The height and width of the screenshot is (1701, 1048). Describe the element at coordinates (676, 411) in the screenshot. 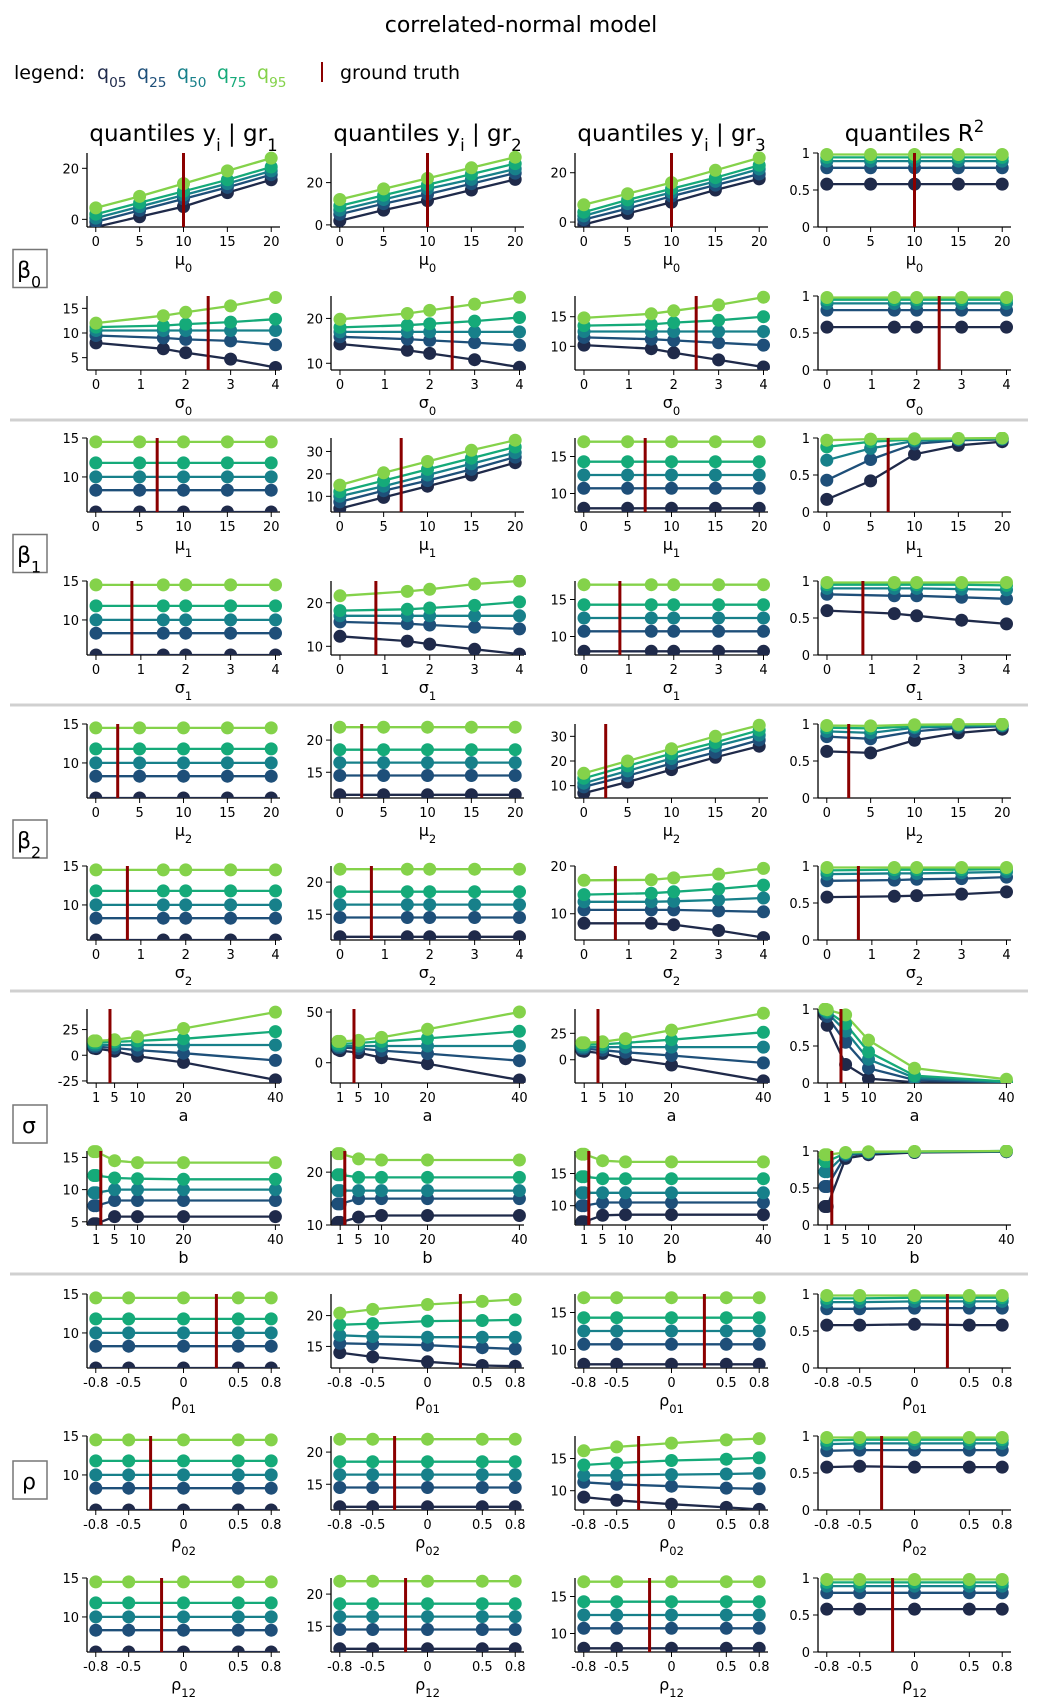

I see `x-axis-label-part: 0` at that location.